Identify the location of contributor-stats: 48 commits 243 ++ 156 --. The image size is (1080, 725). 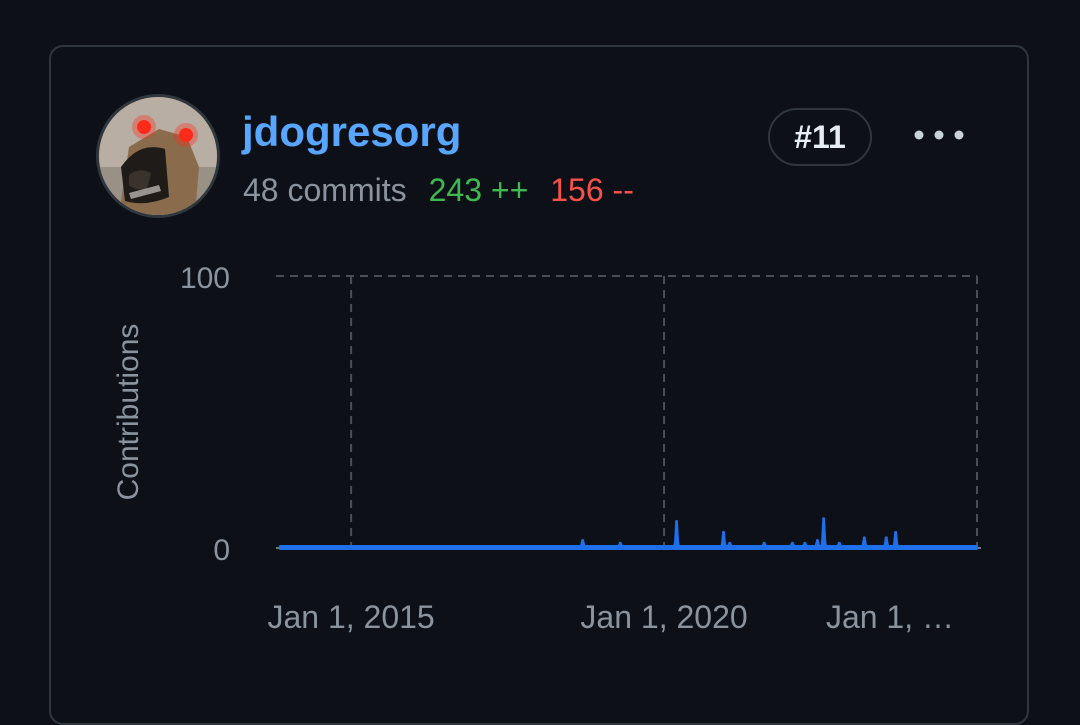
(438, 190).